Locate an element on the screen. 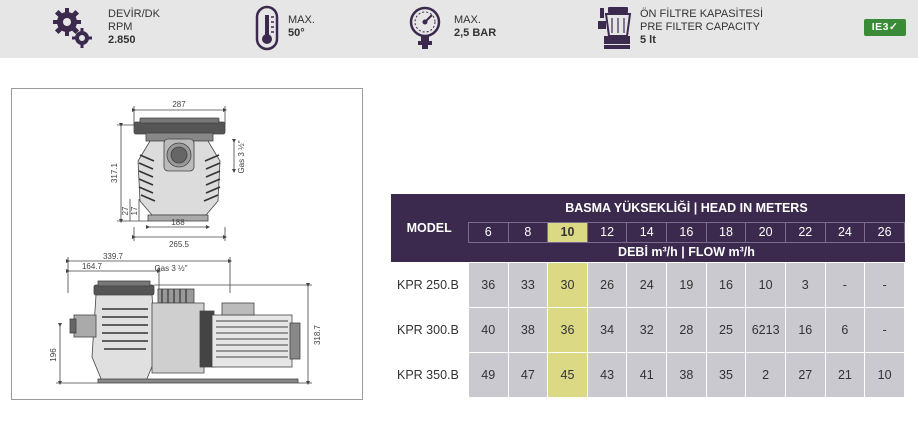 The height and width of the screenshot is (424, 918). spec-prefilter-label-en: PRE FILTER CAPACITY is located at coordinates (700, 27).